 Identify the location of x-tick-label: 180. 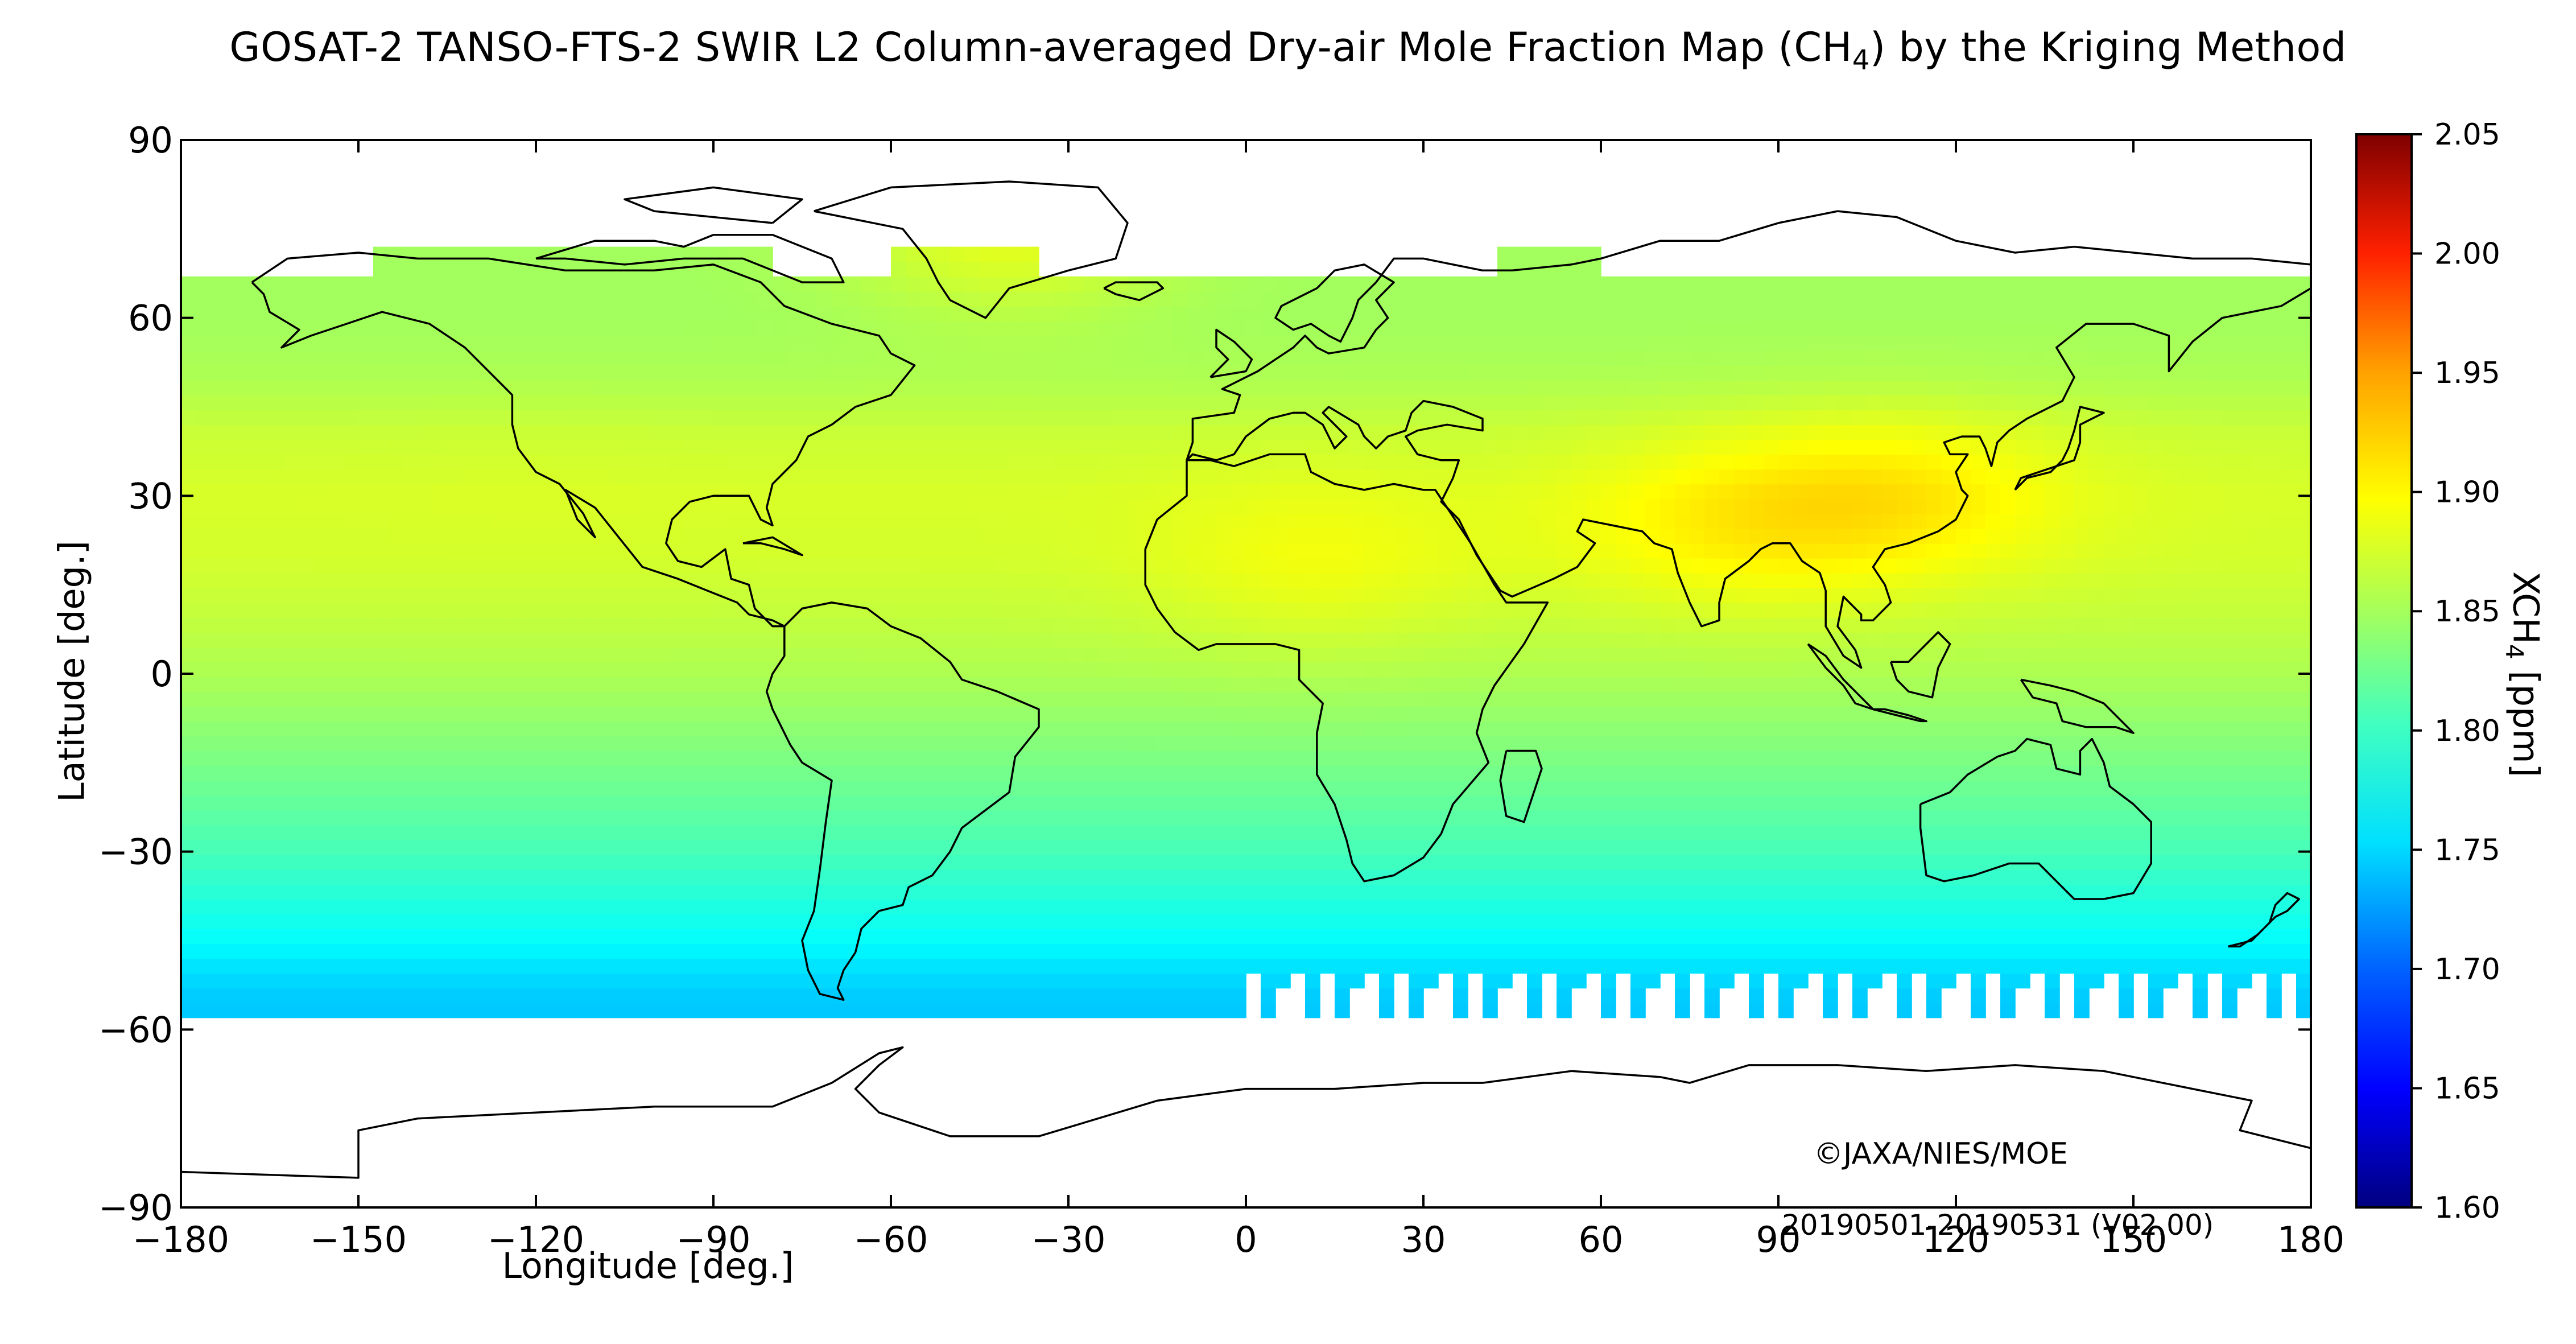
(2311, 1240).